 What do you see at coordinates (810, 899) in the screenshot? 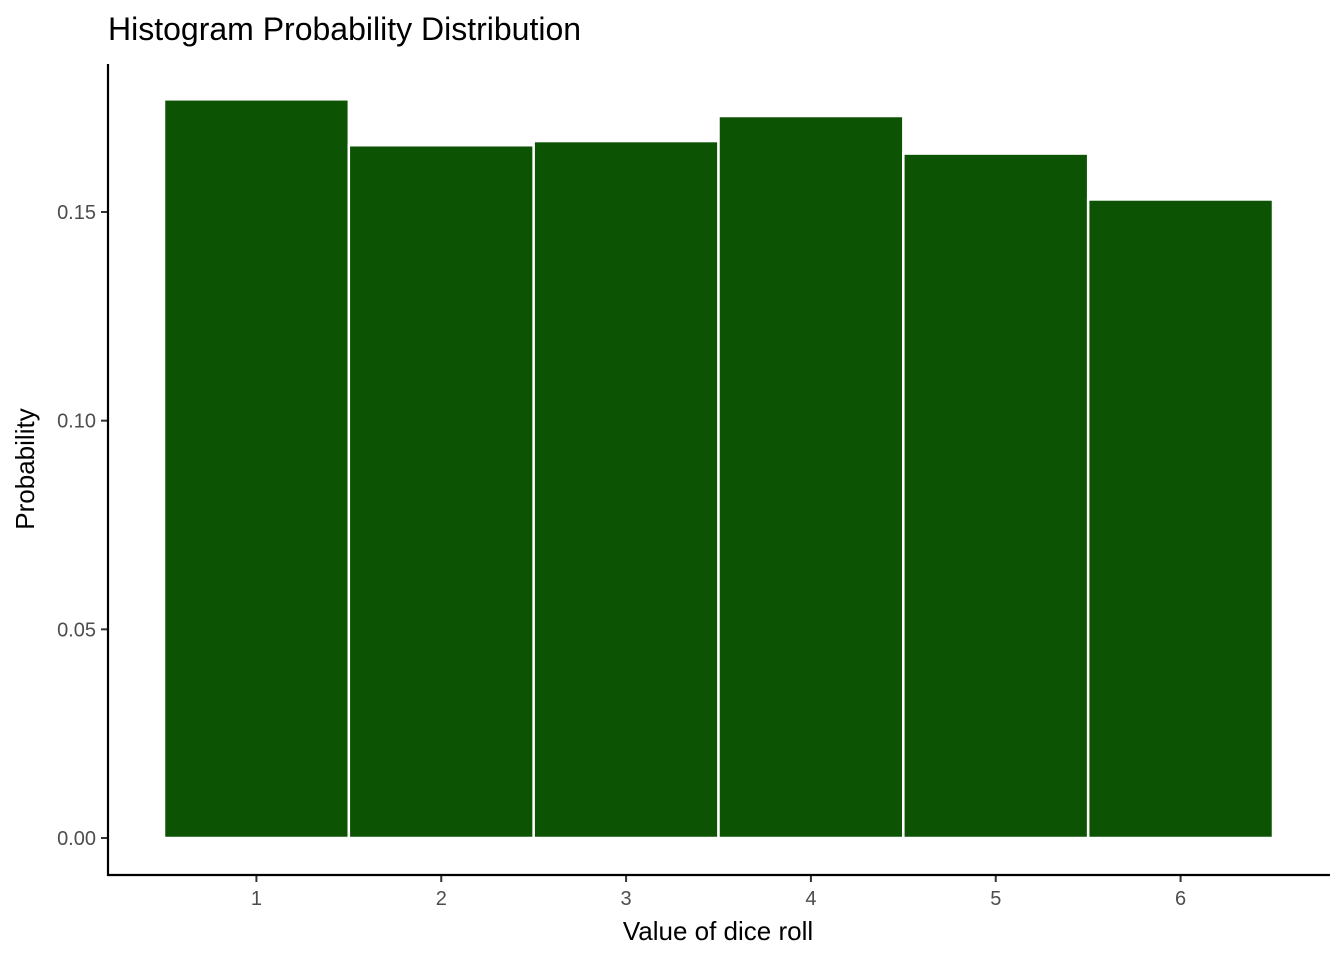
I see `x-tick-label: 4` at bounding box center [810, 899].